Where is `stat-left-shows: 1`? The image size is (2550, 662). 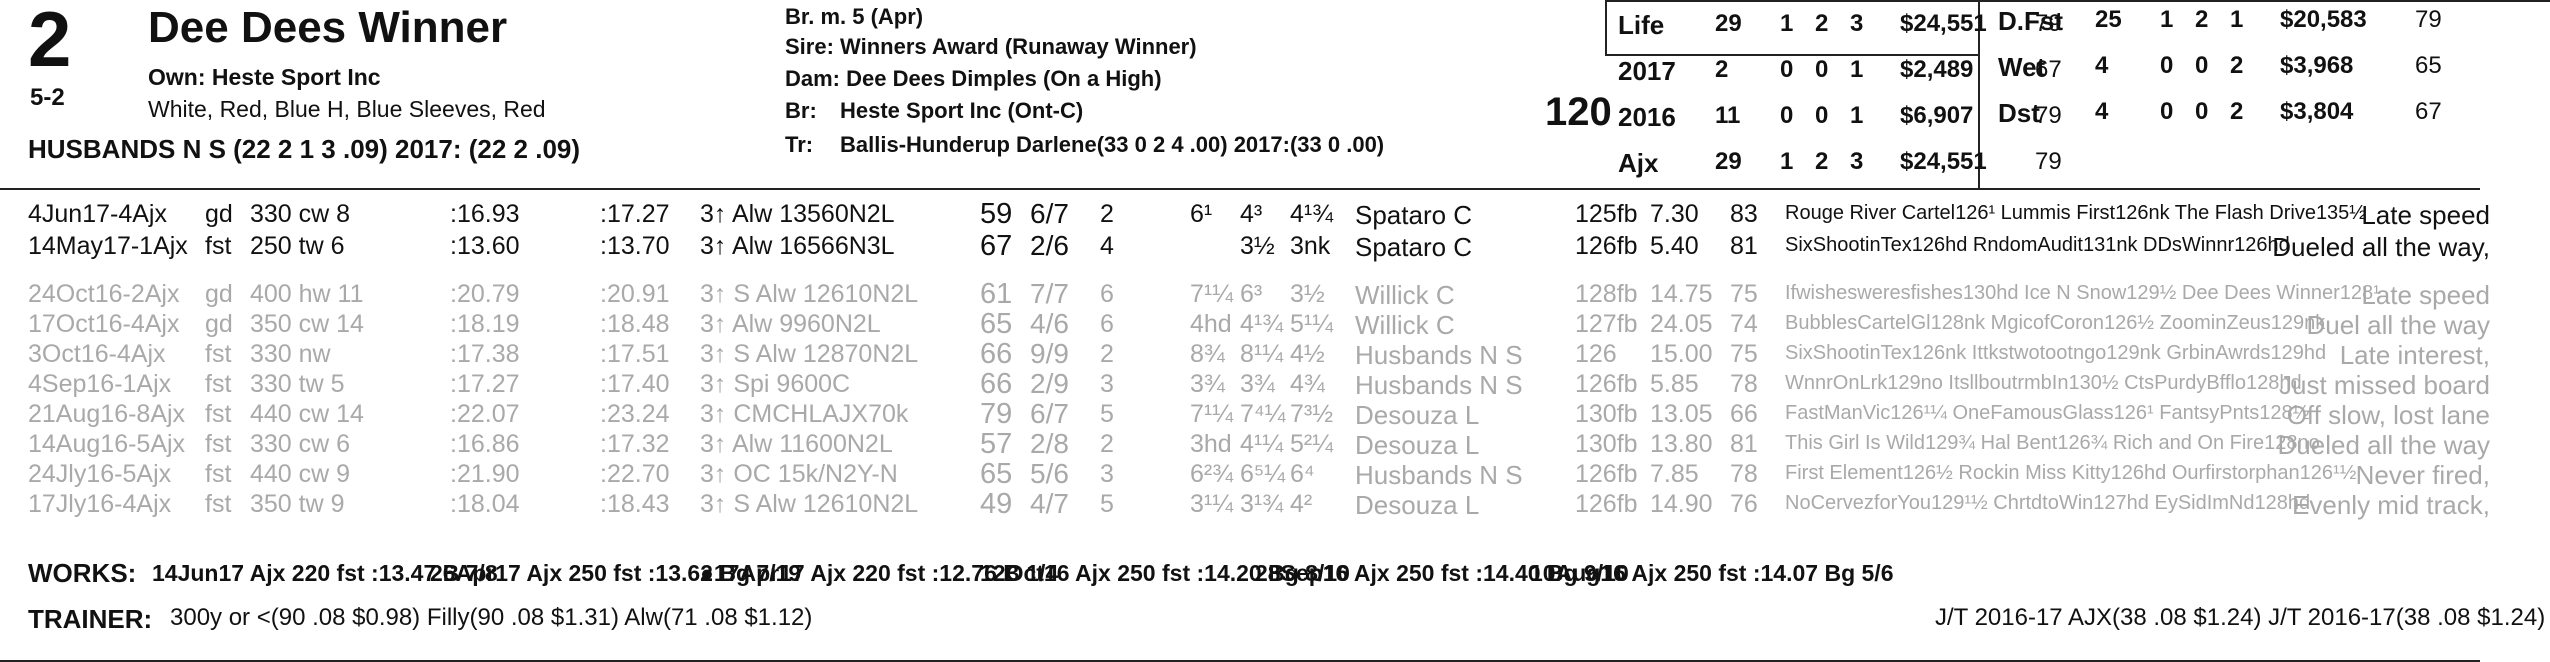
stat-left-shows: 1 is located at coordinates (1857, 115).